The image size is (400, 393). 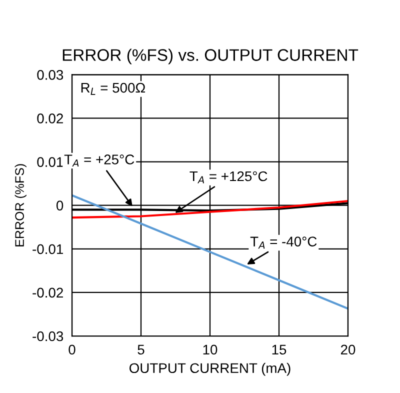 I want to click on x-tick-label: 20, so click(x=348, y=349).